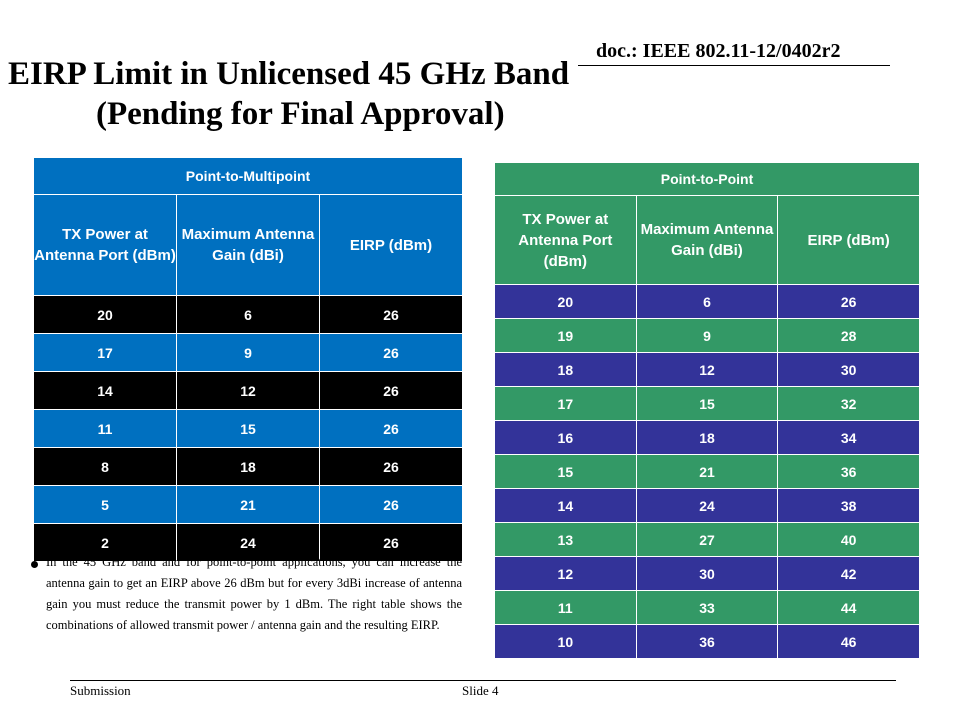  I want to click on footer-slide-number: Slide 4, so click(480, 690).